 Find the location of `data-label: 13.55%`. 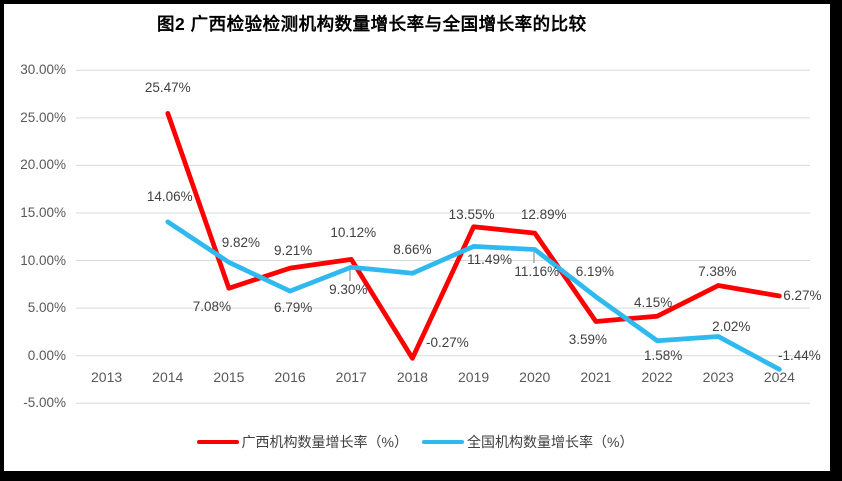

data-label: 13.55% is located at coordinates (471, 214).